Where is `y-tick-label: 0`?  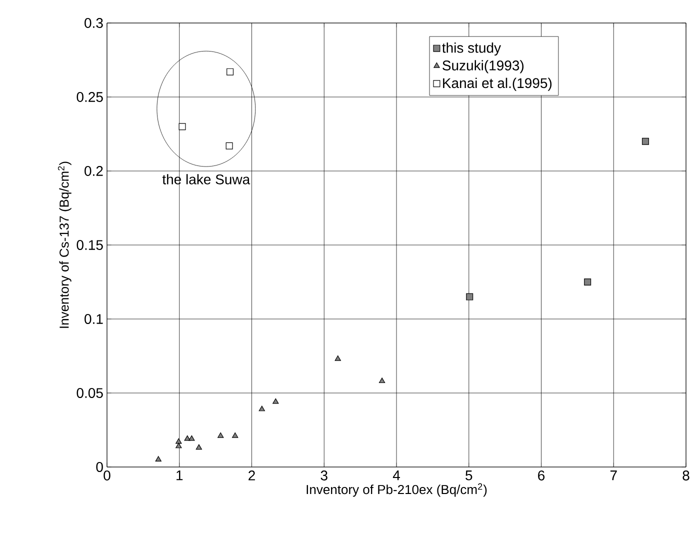 y-tick-label: 0 is located at coordinates (99, 467).